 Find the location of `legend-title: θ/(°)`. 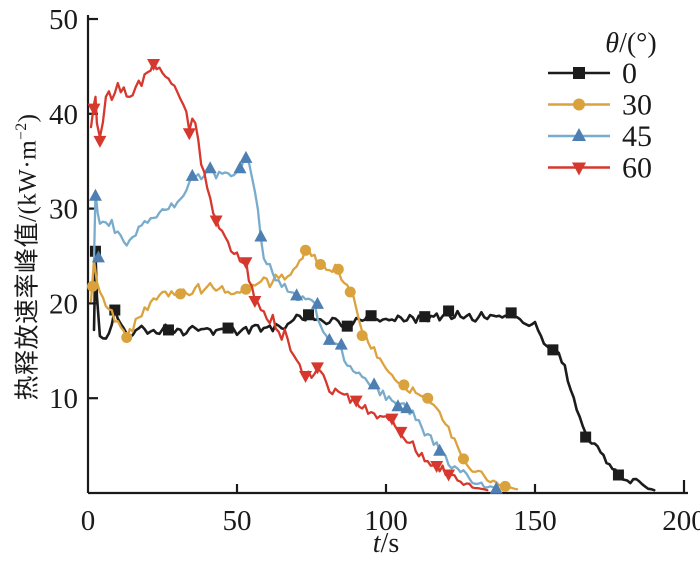

legend-title: θ/(°) is located at coordinates (630, 43).